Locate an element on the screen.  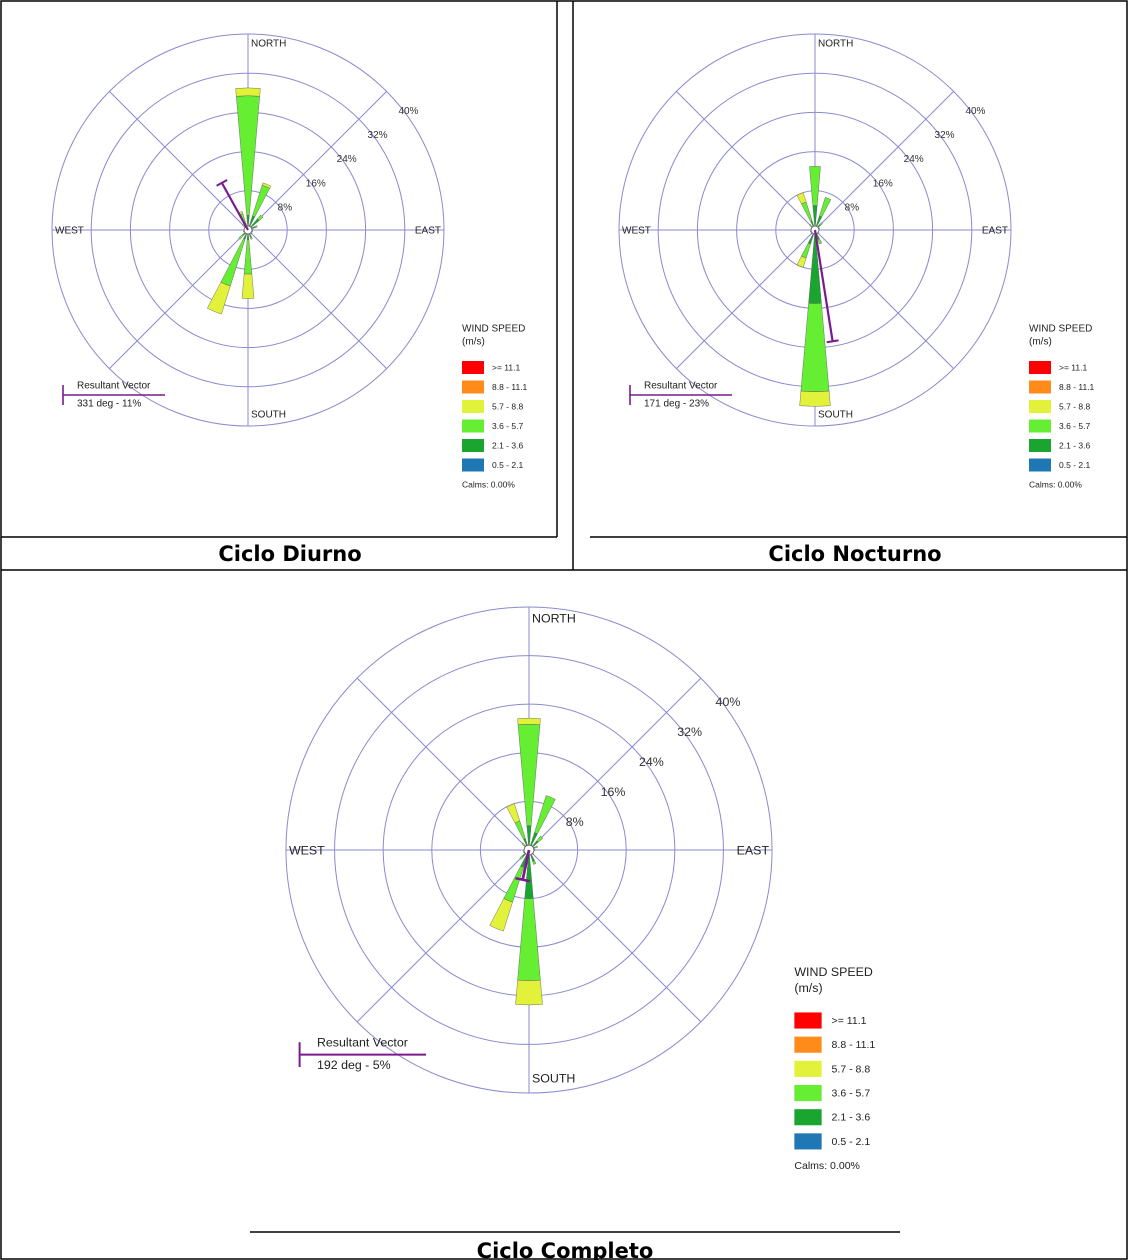
resultant-label: 331 deg - 11% is located at coordinates (109, 404).